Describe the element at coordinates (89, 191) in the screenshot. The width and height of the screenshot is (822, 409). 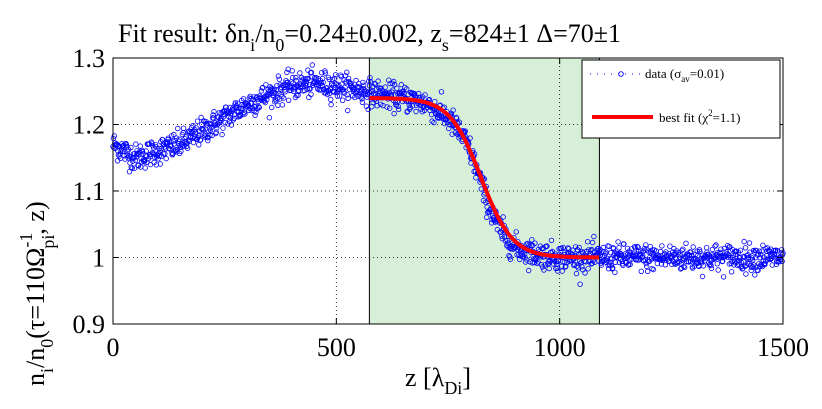
I see `y-tick-label: 1.1` at that location.